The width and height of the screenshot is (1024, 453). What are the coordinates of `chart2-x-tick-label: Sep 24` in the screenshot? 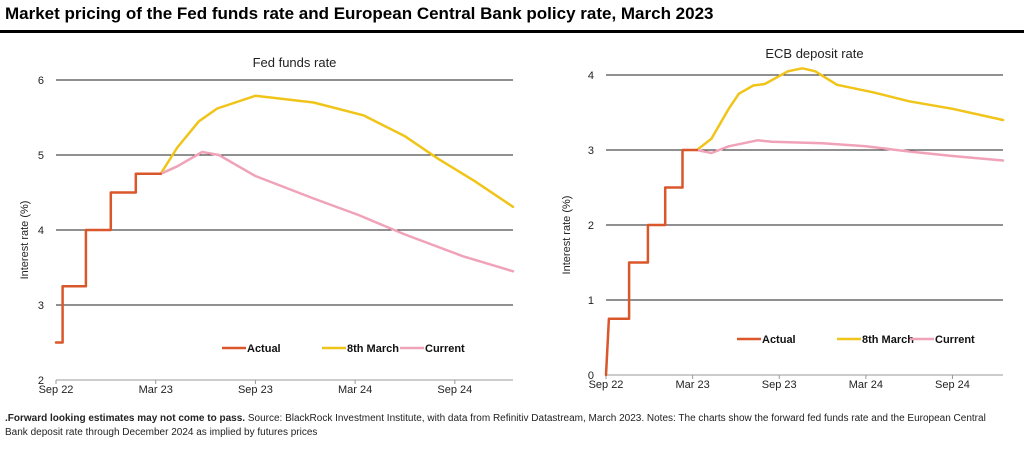 It's located at (952, 385).